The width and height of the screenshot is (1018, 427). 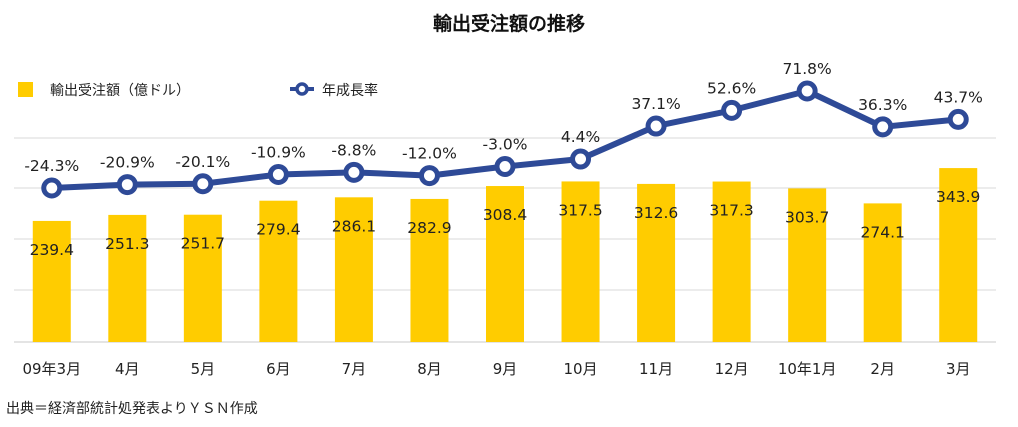 I want to click on bar-value-label: 308.4, so click(x=505, y=215).